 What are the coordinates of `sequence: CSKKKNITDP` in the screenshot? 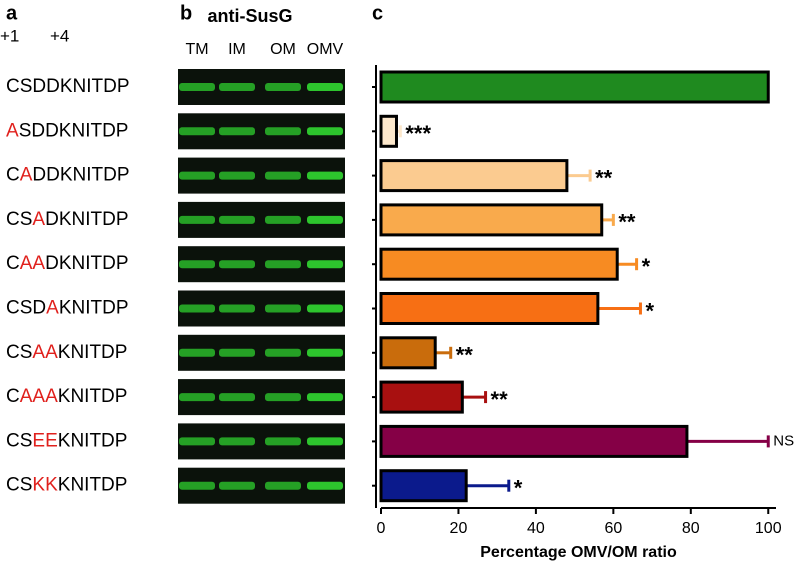 It's located at (66, 485).